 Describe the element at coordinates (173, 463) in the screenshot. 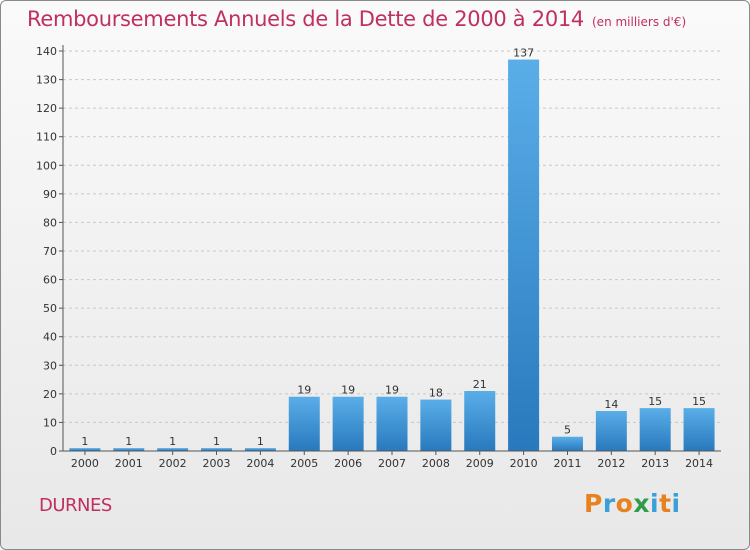

I see `x-tick-label: 2002` at that location.